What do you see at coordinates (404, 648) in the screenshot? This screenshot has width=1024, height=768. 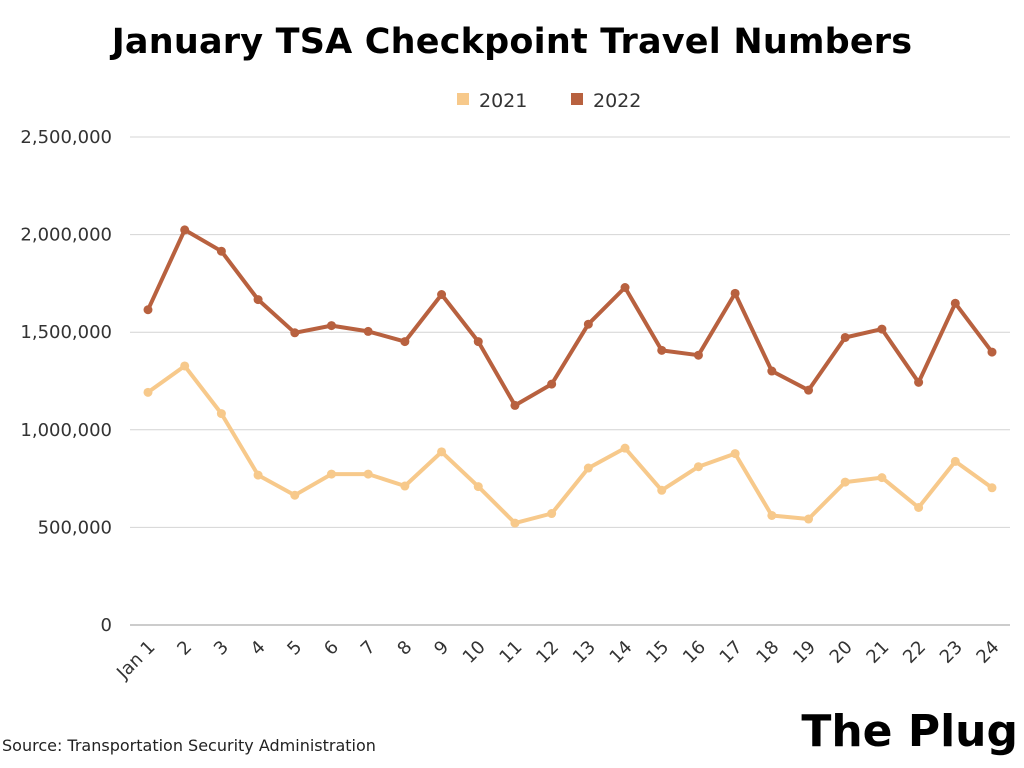 I see `x-tick-label: 8` at bounding box center [404, 648].